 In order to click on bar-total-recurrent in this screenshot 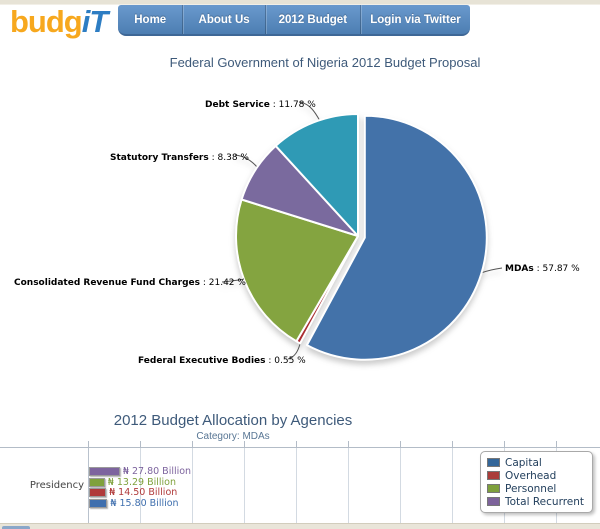, I will do `click(104, 471)`.